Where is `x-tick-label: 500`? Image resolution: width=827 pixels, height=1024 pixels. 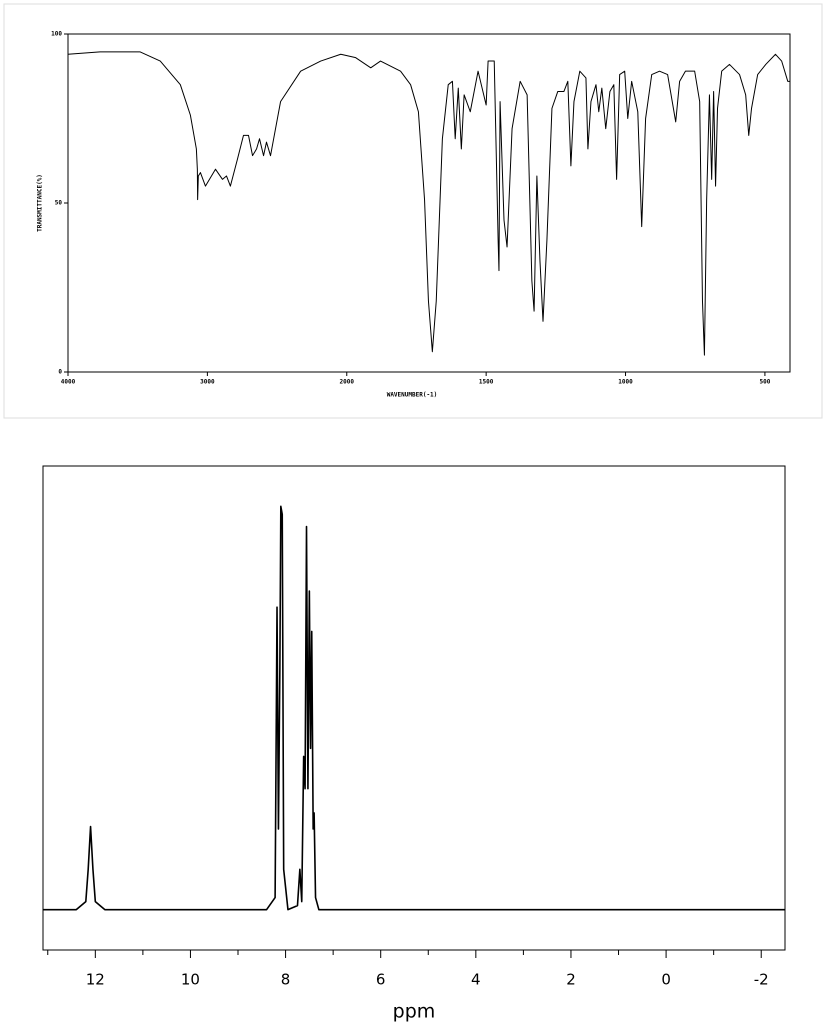
x-tick-label: 500 is located at coordinates (764, 382).